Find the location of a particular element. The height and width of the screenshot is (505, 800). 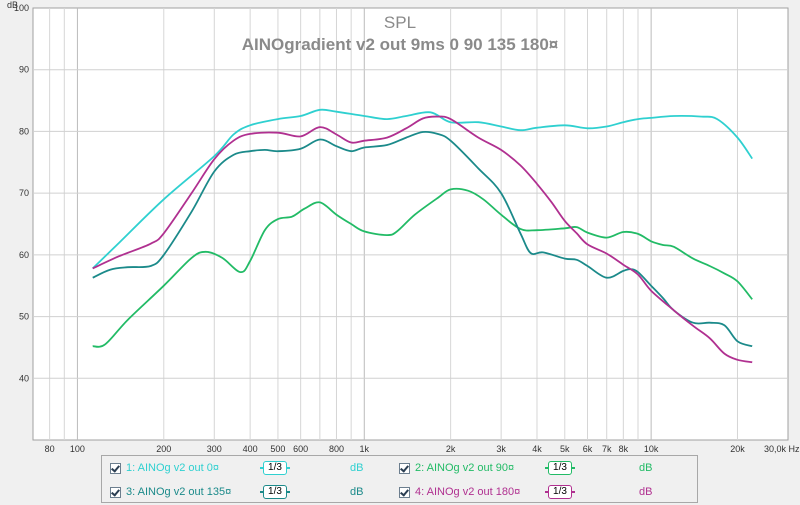

x-tick-label: 400 is located at coordinates (250, 449).